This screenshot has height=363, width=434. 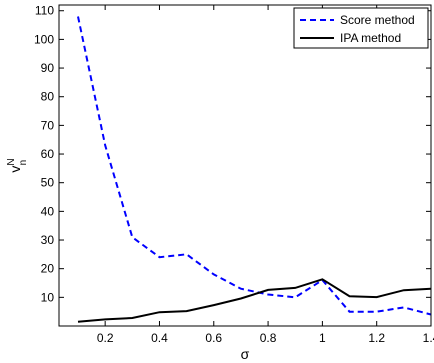 What do you see at coordinates (48, 211) in the screenshot?
I see `y-tick-label: 40` at bounding box center [48, 211].